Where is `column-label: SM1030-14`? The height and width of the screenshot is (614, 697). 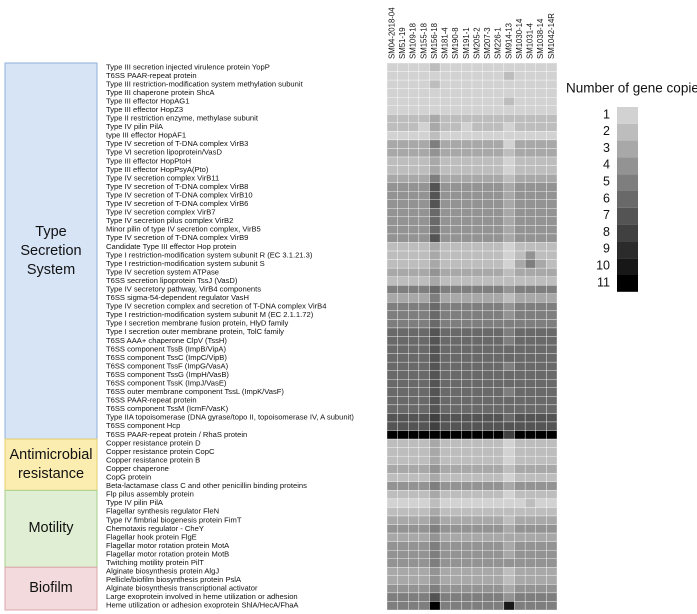
column-label: SM1030-14 is located at coordinates (519, 38).